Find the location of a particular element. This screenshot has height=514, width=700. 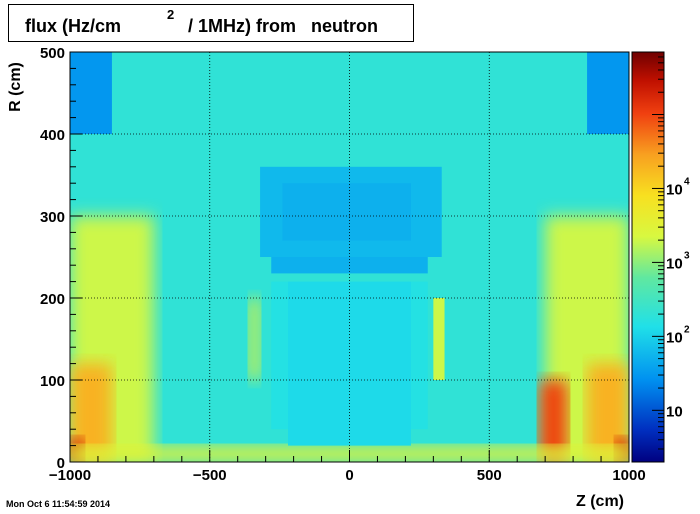

title-superscript: 2 is located at coordinates (171, 14).